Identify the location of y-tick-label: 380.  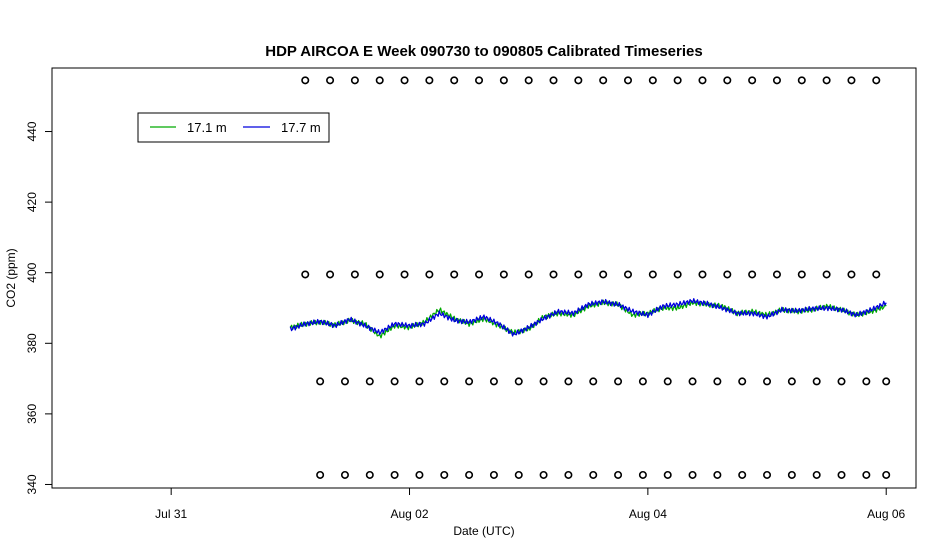
(32, 343).